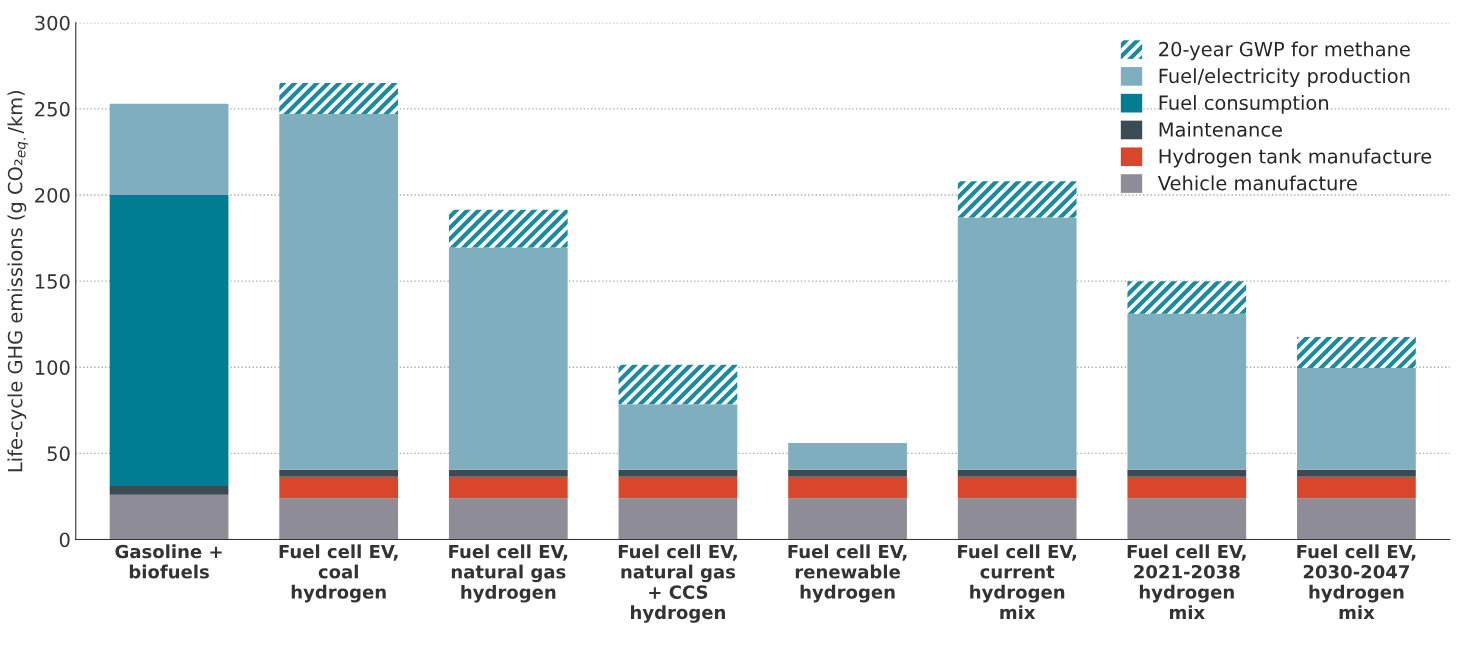 The image size is (1457, 650). What do you see at coordinates (52, 367) in the screenshot?
I see `y-tick-label: 100` at bounding box center [52, 367].